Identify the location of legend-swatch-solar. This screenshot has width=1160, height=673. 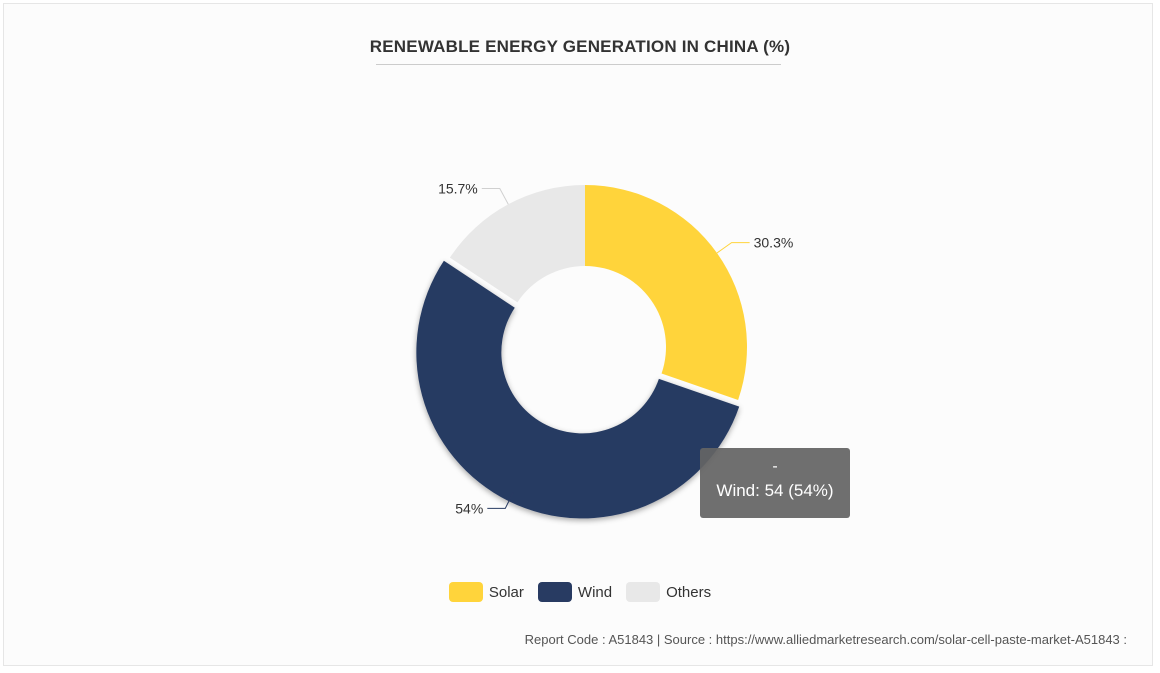
(465, 592).